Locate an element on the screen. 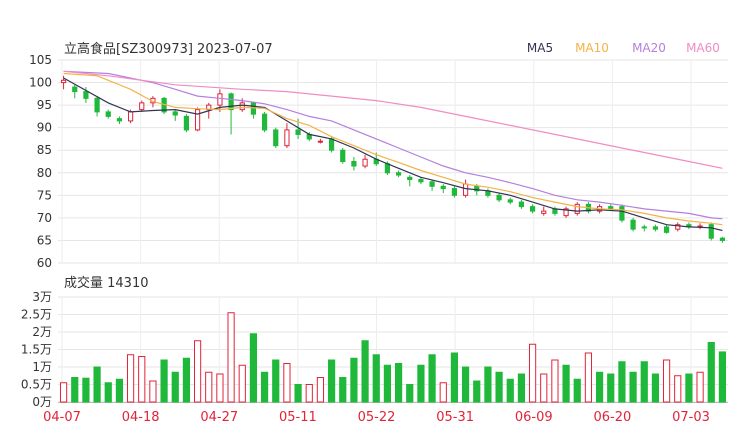 The image size is (740, 440). volume-y-axis: 3万 2.5万 2万 1.5万 1万 0.5万 0万 is located at coordinates (36, 349).